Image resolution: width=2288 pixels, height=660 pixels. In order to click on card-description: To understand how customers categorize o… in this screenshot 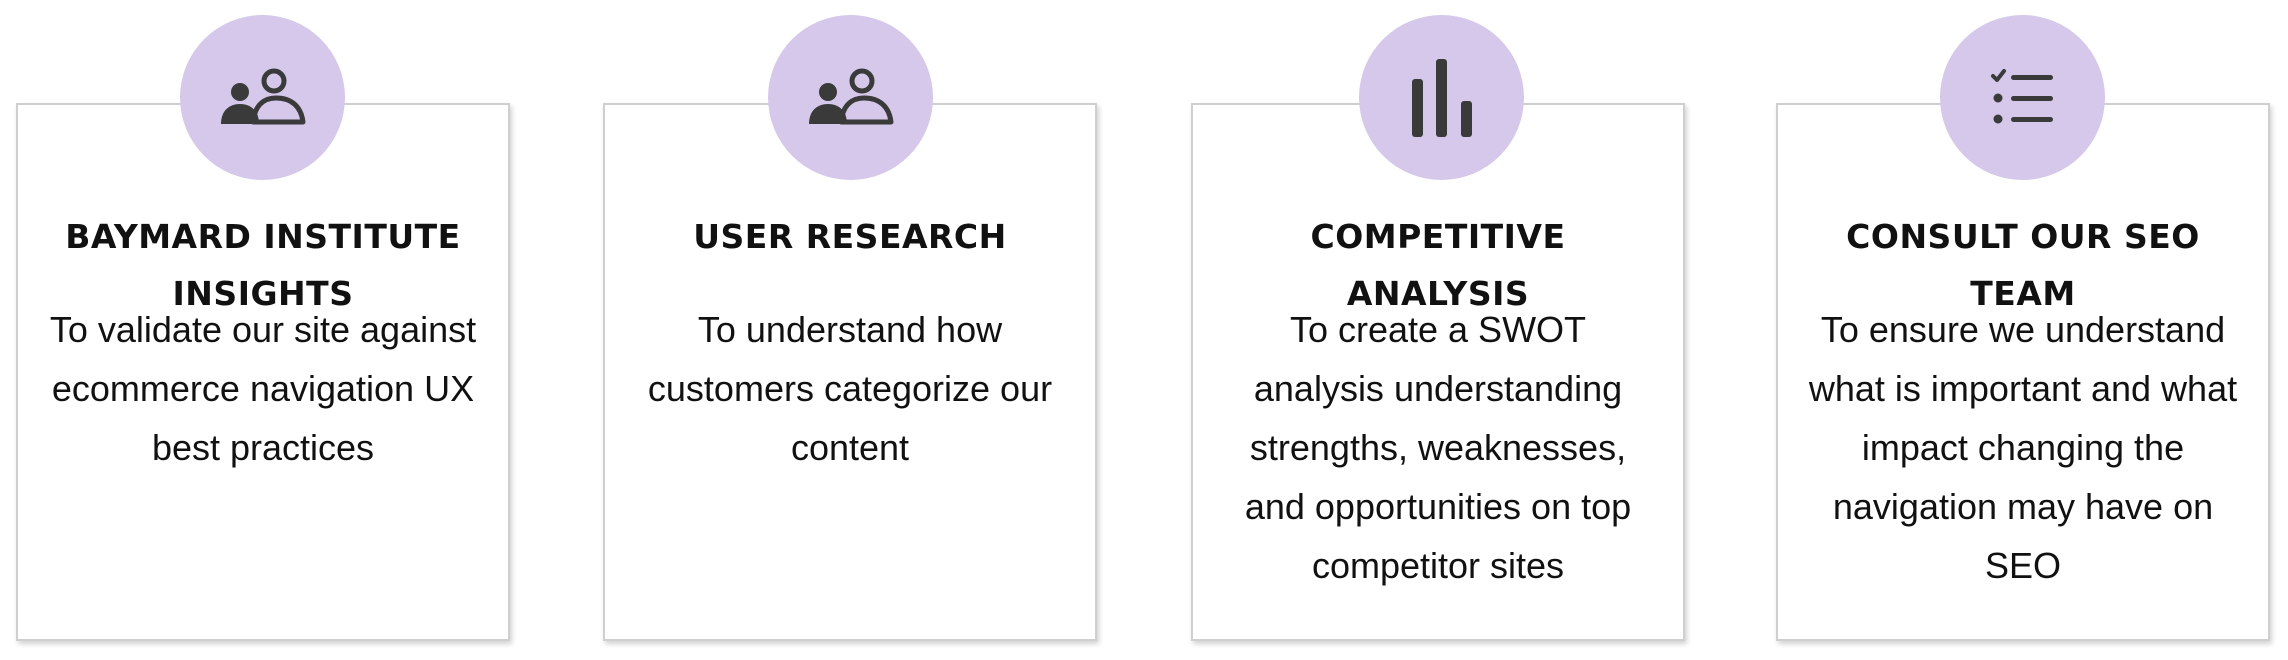, I will do `click(850, 388)`.